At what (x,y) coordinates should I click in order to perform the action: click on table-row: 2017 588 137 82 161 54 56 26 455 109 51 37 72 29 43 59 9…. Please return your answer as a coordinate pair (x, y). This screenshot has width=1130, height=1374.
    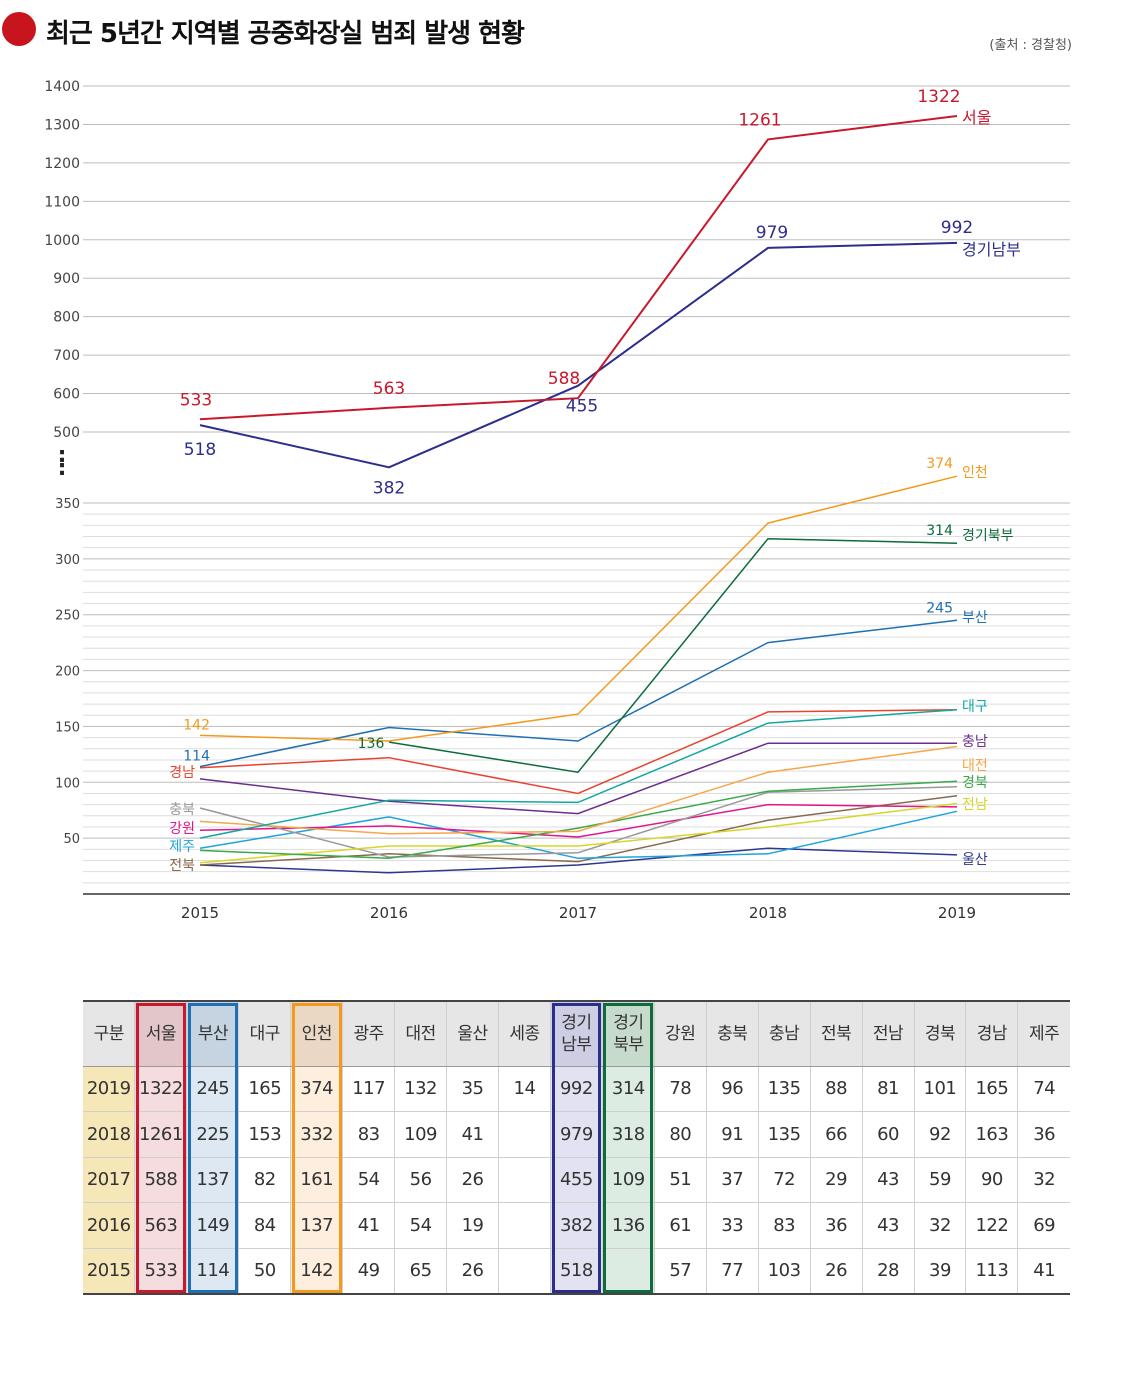
    Looking at the image, I should click on (576, 1180).